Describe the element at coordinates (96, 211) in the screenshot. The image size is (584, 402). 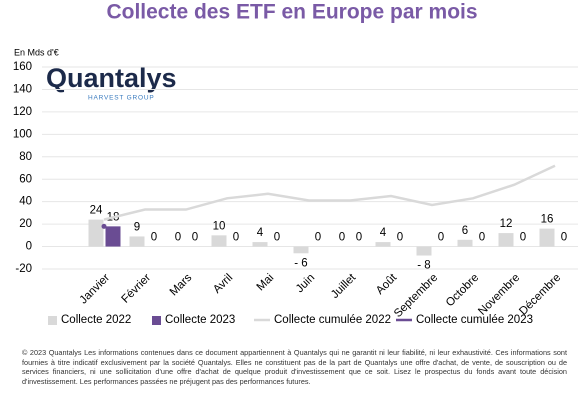
I see `data-label: 24` at that location.